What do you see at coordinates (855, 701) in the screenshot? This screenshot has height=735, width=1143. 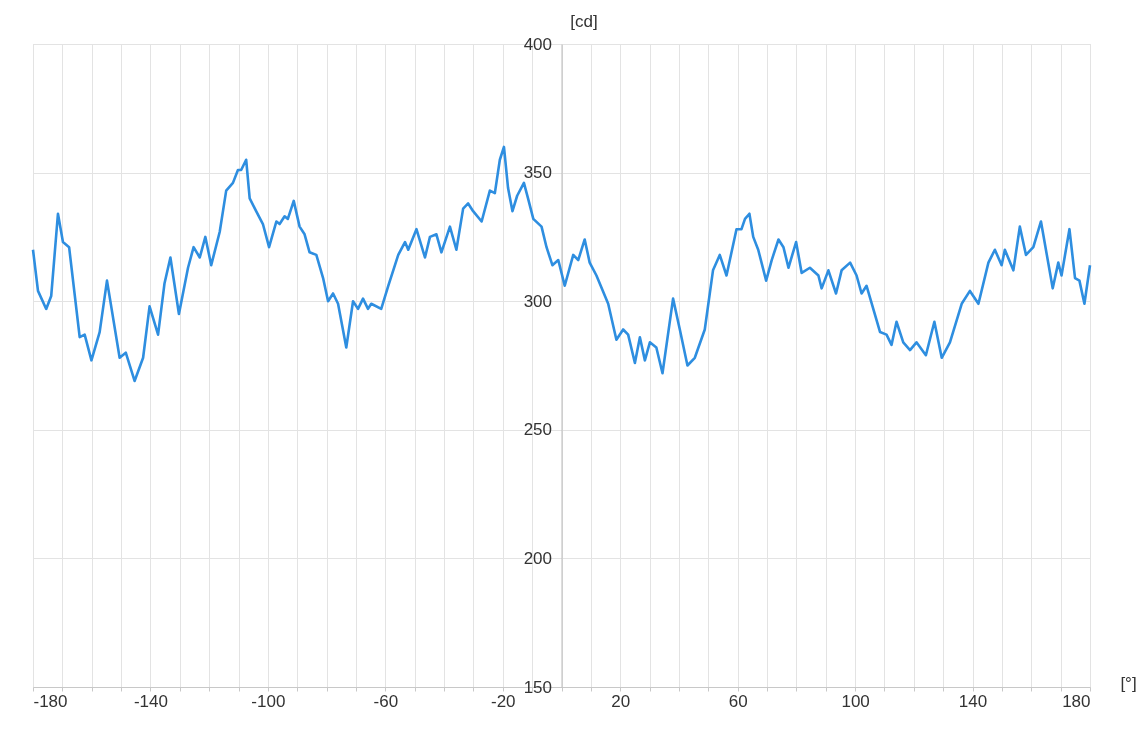 I see `x-tick-label: 100` at bounding box center [855, 701].